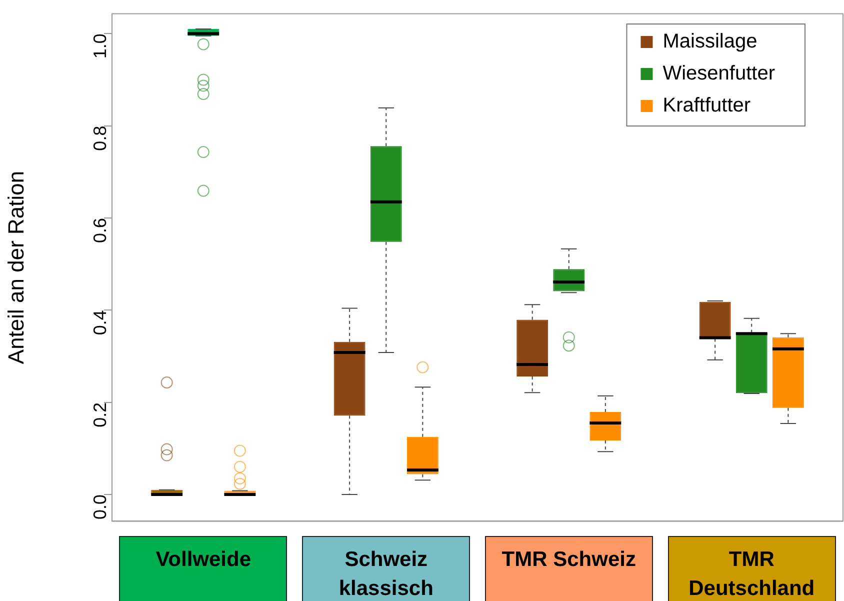  I want to click on legend-label: Maissilage, so click(710, 41).